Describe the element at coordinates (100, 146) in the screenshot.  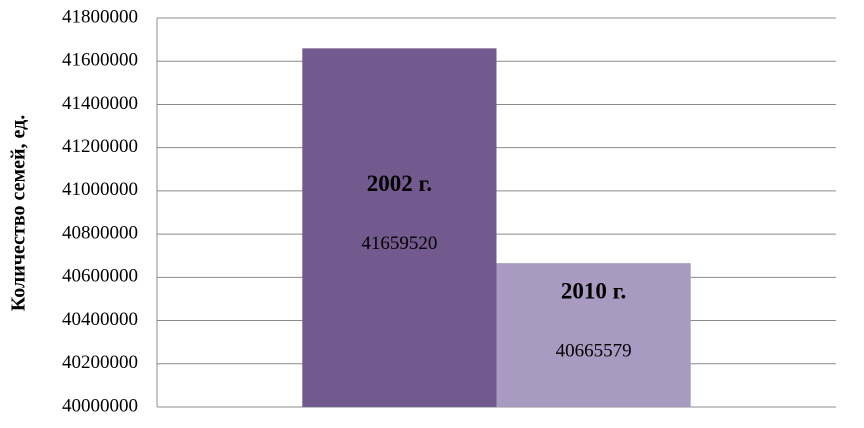
I see `y-tick-label: 41200000` at that location.